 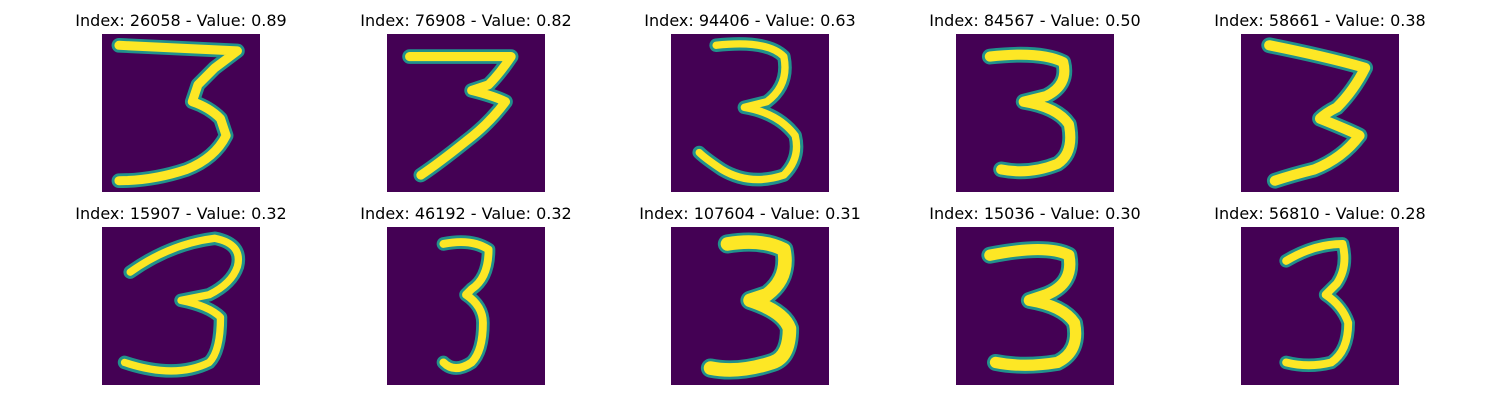 I want to click on image-panel: Index: 15907 - Value: 0.32, so click(x=181, y=295).